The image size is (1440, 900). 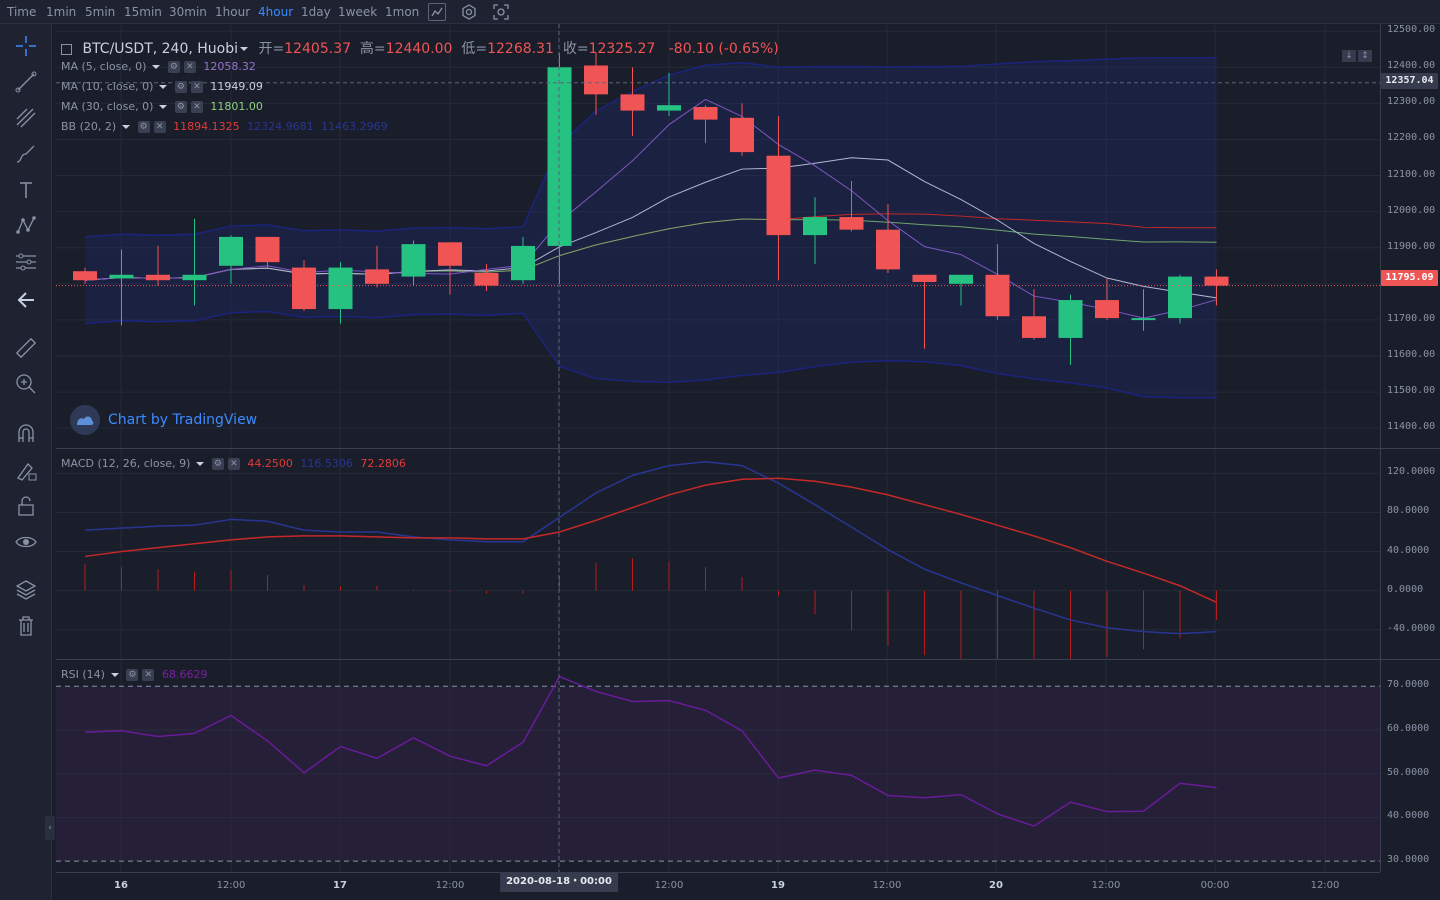 I want to click on symbol-name: BTC/USDT, 240, Huobi, so click(x=160, y=49).